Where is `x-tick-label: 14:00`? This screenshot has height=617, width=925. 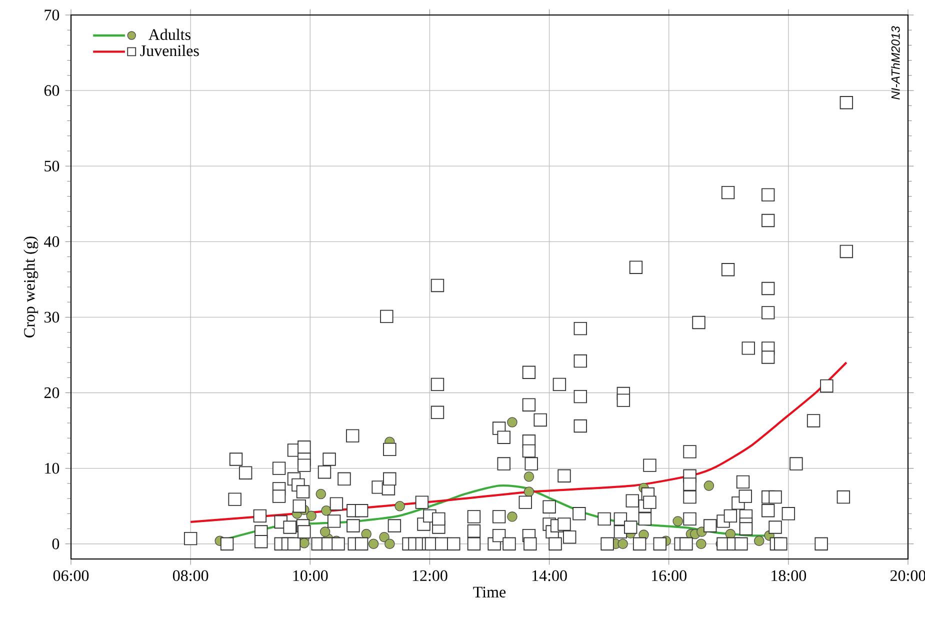 x-tick-label: 14:00 is located at coordinates (549, 576).